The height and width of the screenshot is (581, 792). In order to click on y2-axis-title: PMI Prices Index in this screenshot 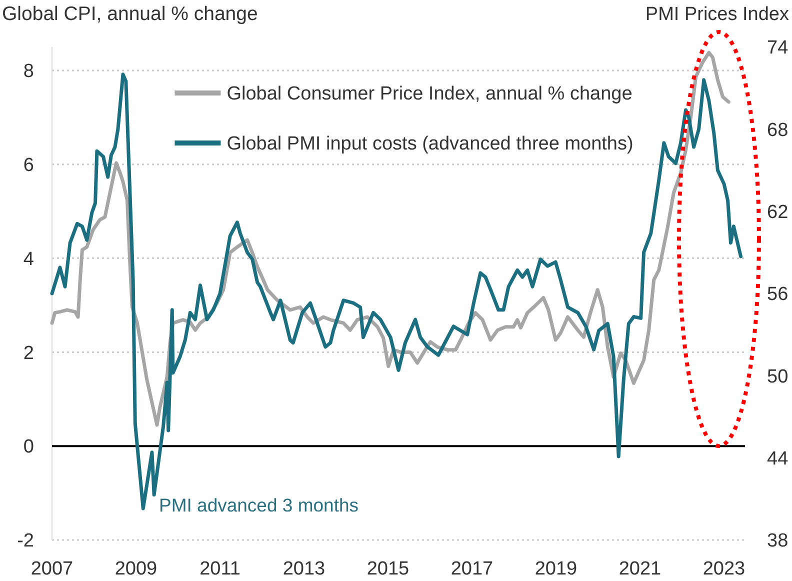, I will do `click(717, 14)`.